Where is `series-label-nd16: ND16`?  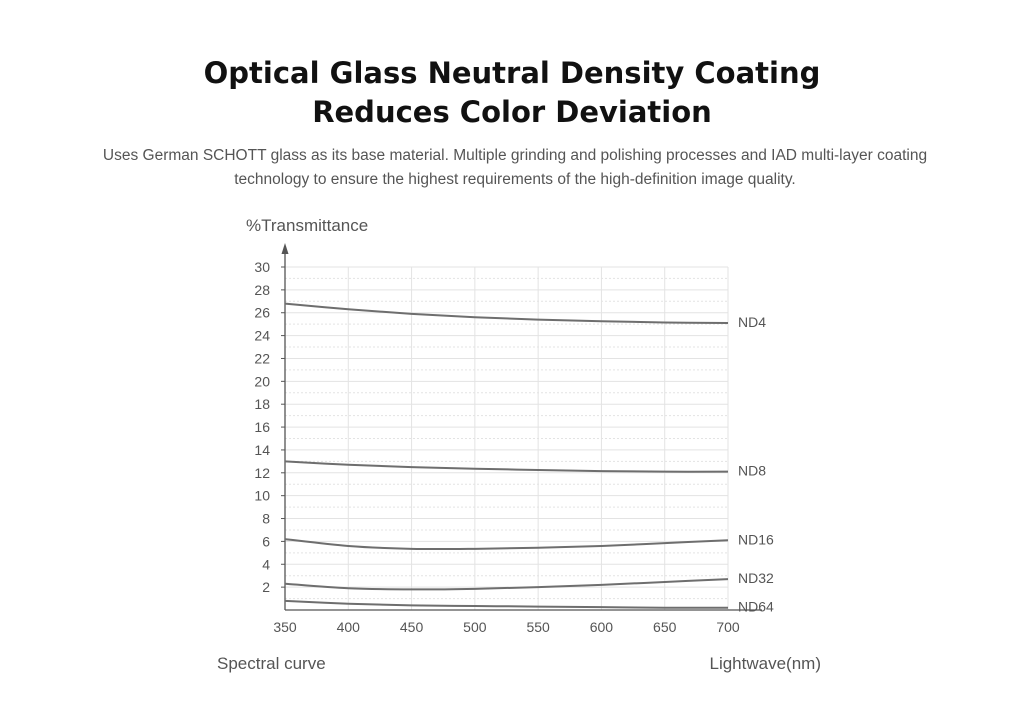
series-label-nd16: ND16 is located at coordinates (756, 539).